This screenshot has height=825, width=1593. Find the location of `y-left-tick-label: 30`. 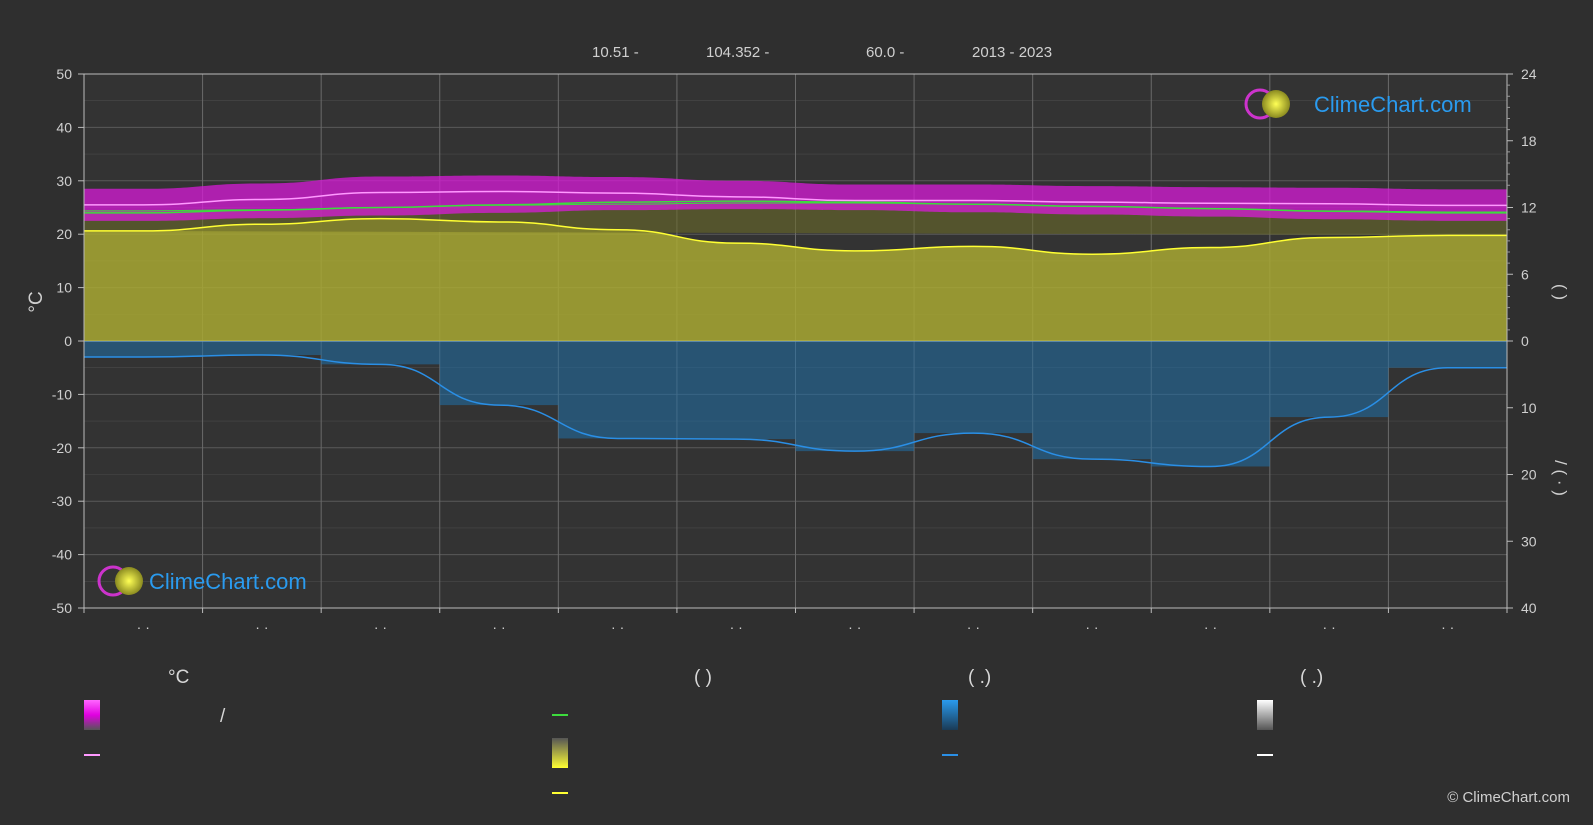

y-left-tick-label: 30 is located at coordinates (64, 181).